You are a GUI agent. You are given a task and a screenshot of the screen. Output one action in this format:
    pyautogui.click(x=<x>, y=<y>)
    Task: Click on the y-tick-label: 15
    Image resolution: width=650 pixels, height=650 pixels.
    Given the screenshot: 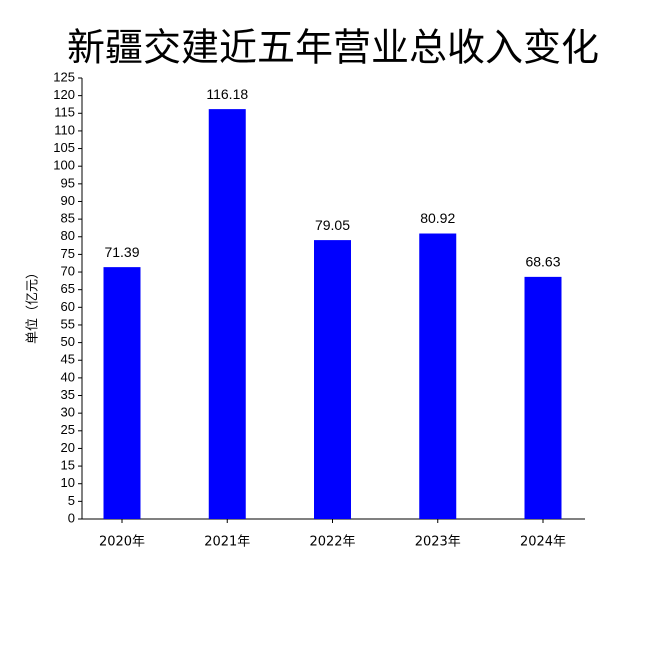 What is the action you would take?
    pyautogui.click(x=68, y=465)
    